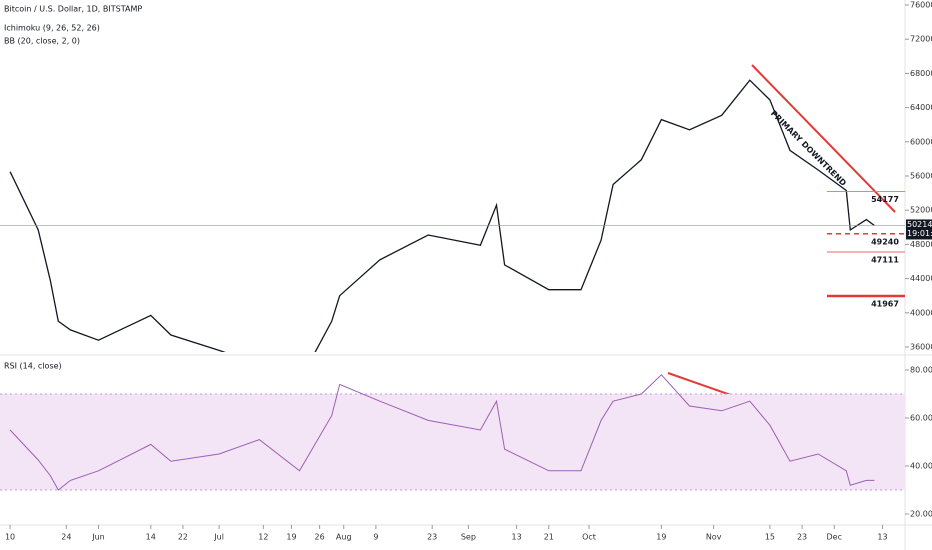 The height and width of the screenshot is (550, 932). I want to click on level-label: 54177, so click(885, 199).